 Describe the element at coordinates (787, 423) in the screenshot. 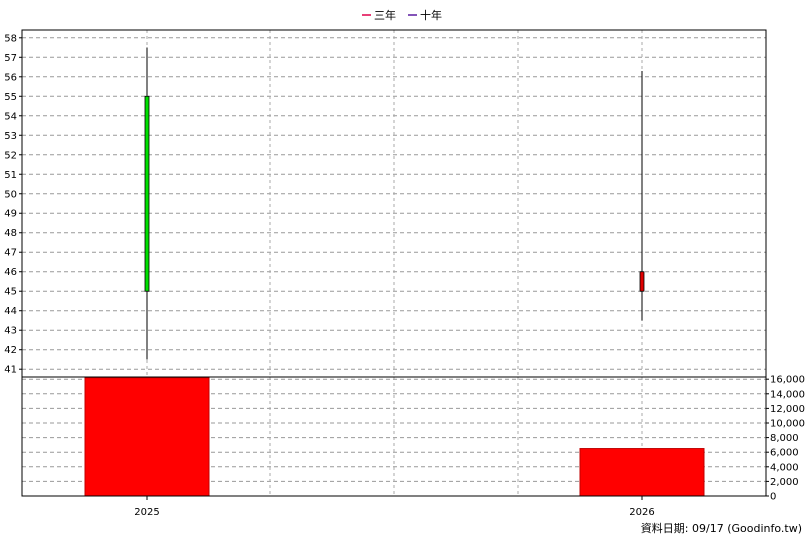

I see `volume-tick-label: 10,000` at that location.